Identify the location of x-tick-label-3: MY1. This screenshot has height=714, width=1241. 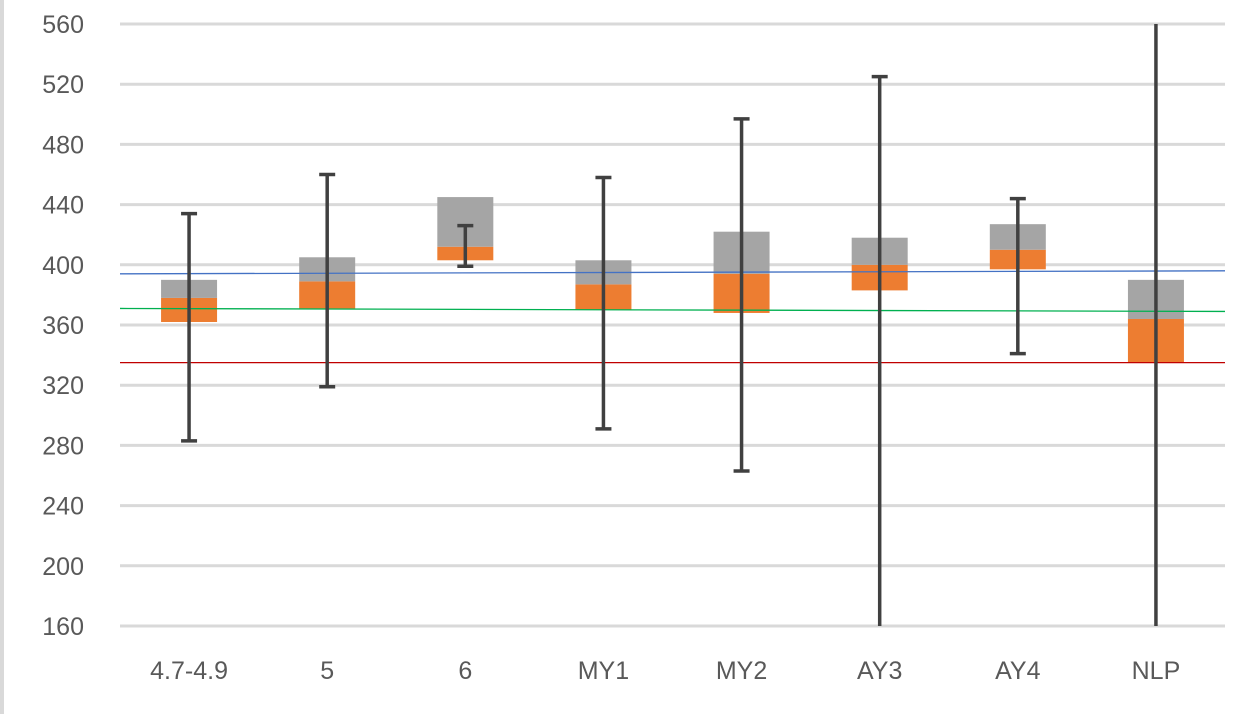
(603, 671).